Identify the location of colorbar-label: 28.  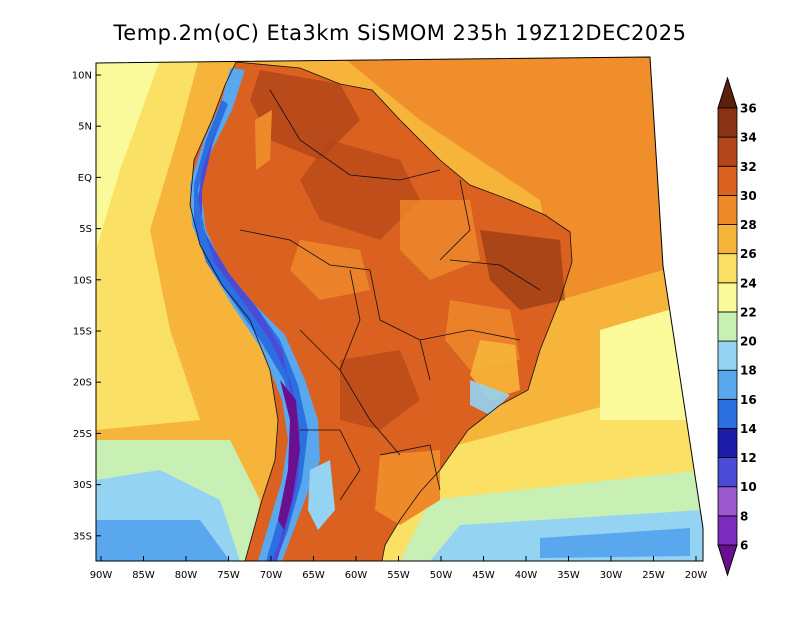
(748, 225).